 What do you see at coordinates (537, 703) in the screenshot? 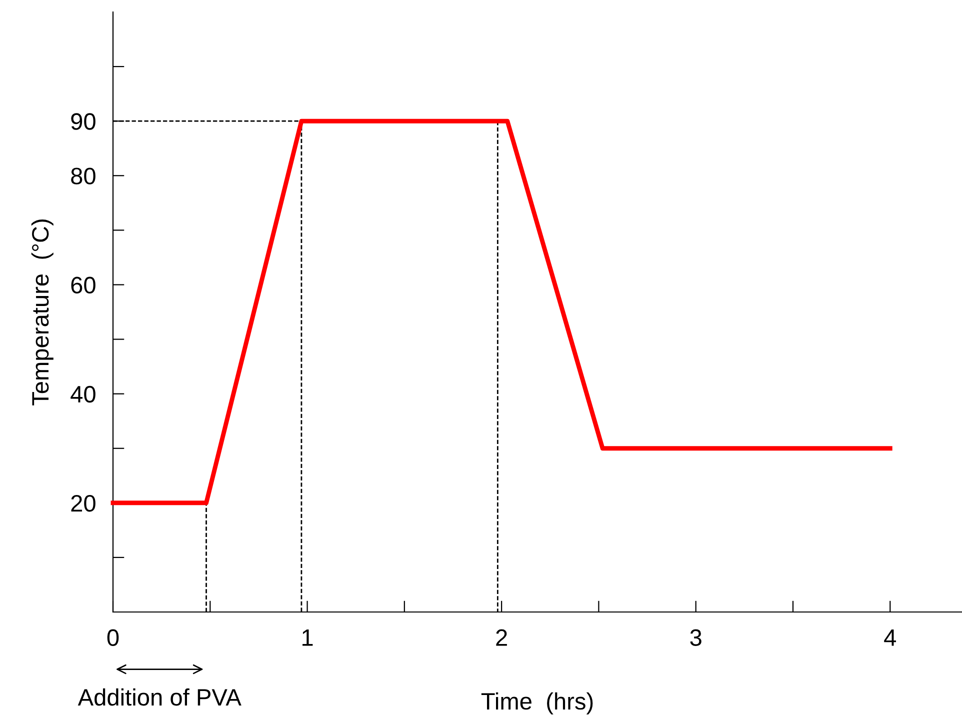
I see `x-axis-title: Time (hrs)` at bounding box center [537, 703].